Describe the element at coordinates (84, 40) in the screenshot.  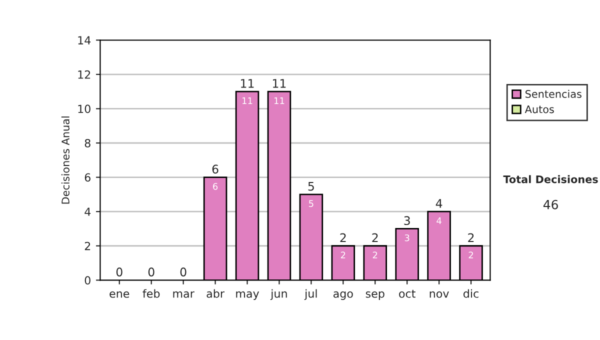
I see `y-tick-label: 14` at that location.